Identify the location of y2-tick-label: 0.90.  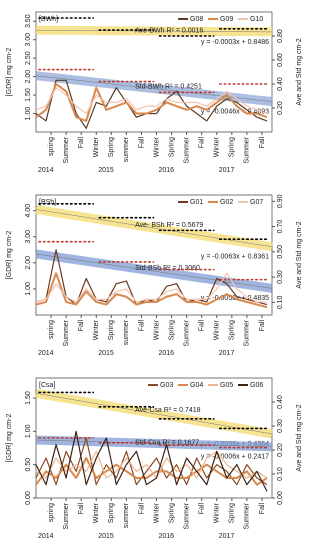
(280, 201).